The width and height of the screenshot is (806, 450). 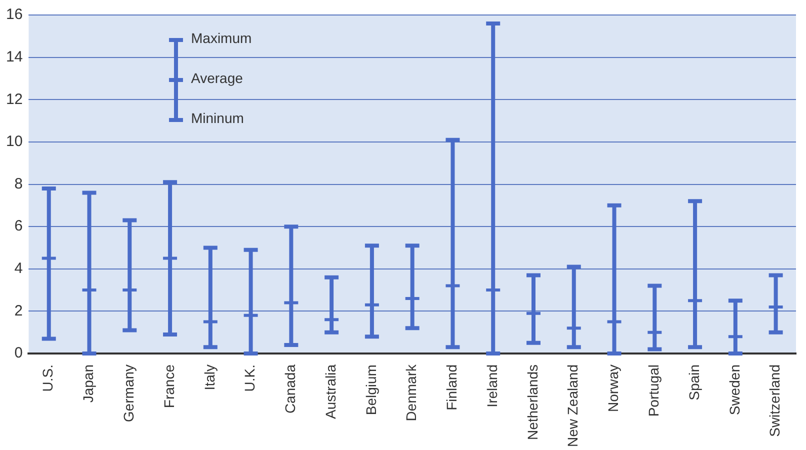 What do you see at coordinates (221, 38) in the screenshot?
I see `annotation: Maximum` at bounding box center [221, 38].